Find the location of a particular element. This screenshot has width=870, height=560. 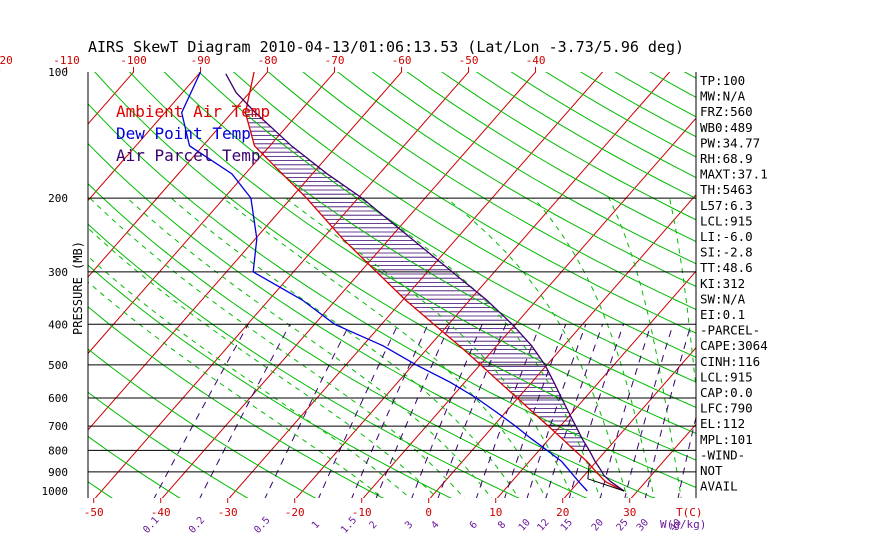

pressure-tick-label: 100 is located at coordinates (58, 72).